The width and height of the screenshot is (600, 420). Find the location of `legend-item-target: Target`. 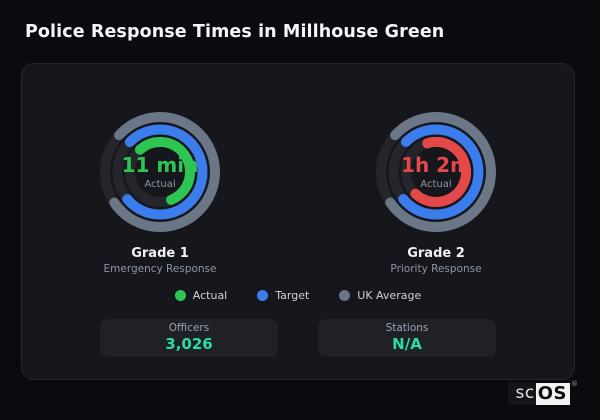

legend-item-target: Target is located at coordinates (283, 295).